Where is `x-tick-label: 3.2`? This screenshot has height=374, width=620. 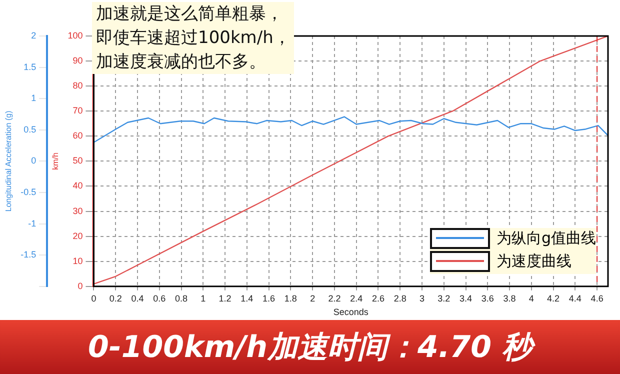
x-tick-label: 3.2 is located at coordinates (444, 298).